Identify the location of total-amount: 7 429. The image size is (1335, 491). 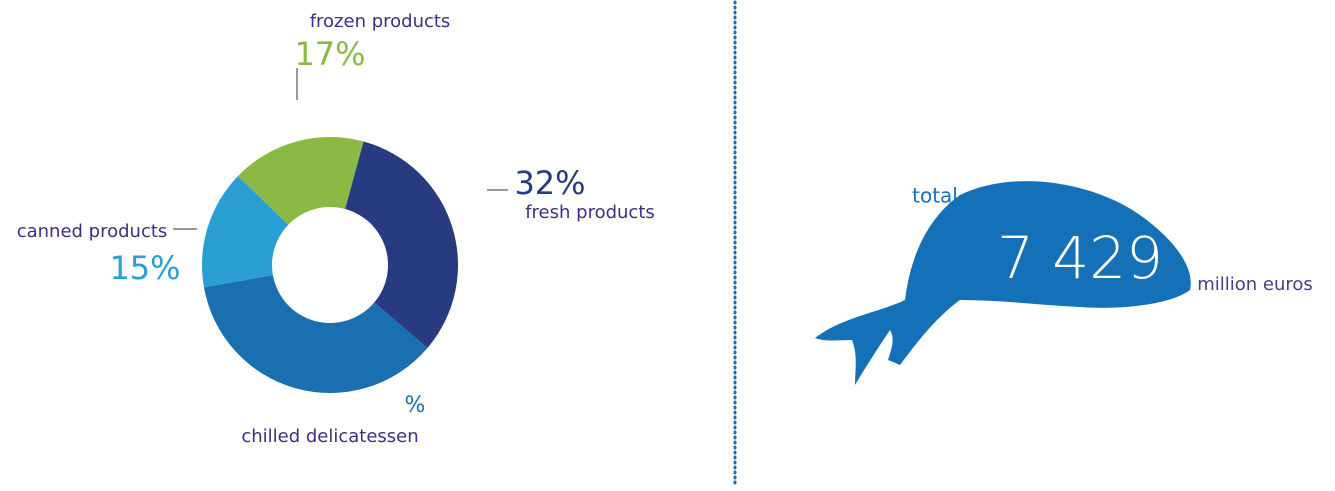
(1080, 258).